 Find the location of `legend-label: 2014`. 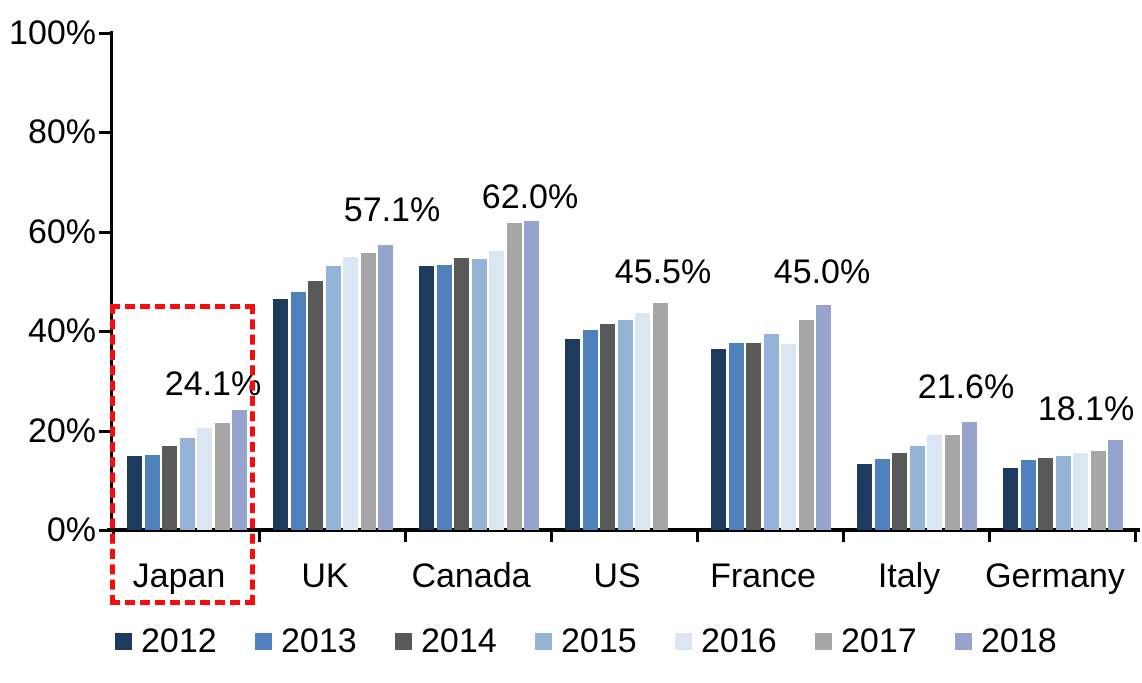

legend-label: 2014 is located at coordinates (459, 641).